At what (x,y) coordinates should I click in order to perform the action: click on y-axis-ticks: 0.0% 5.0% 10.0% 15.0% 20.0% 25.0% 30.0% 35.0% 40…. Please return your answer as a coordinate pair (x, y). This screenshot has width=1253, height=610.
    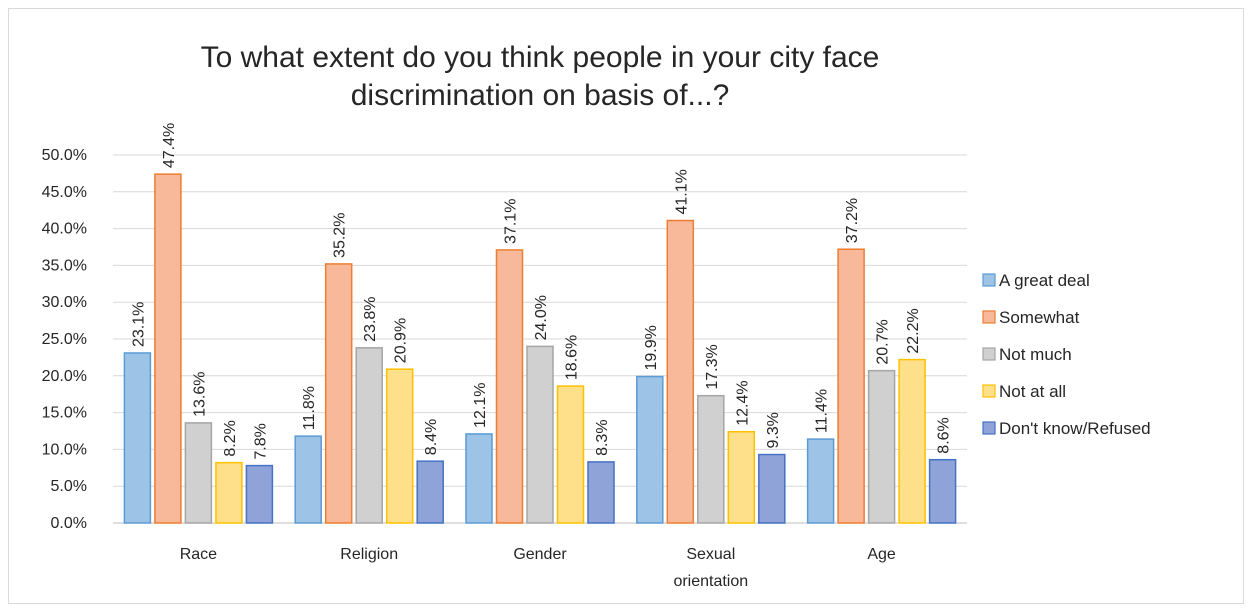
    Looking at the image, I should click on (64, 339).